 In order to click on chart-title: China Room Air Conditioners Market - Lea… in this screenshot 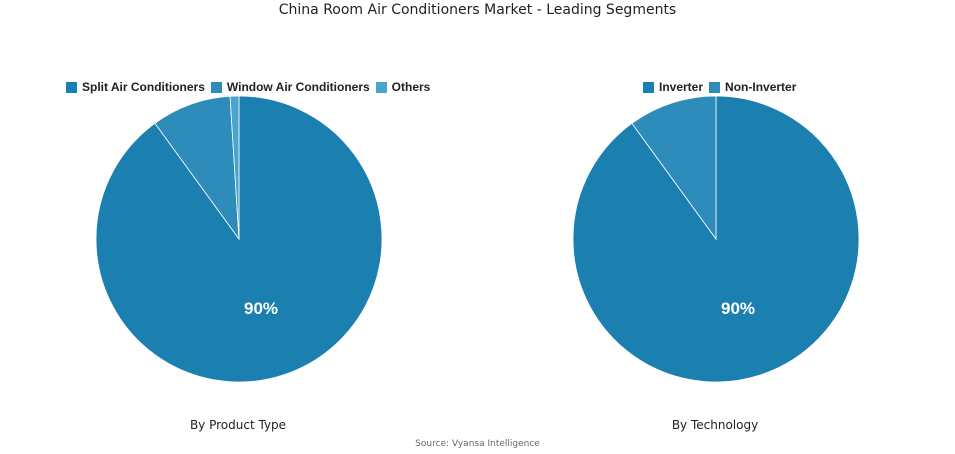, I will do `click(477, 10)`.